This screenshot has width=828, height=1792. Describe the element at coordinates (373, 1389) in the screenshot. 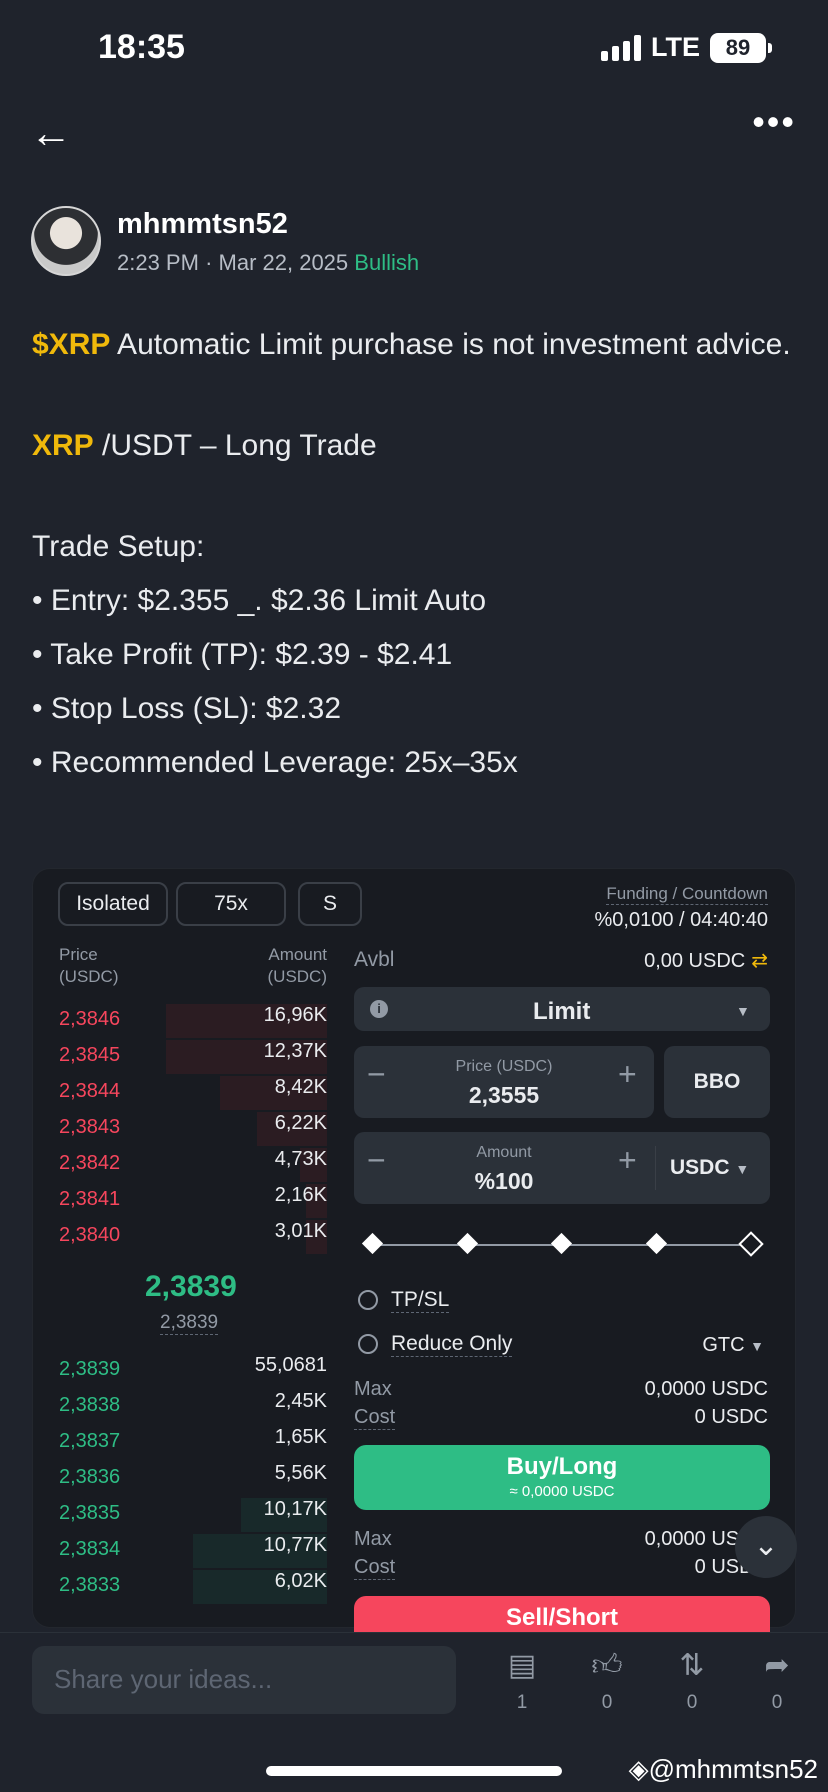

I see `buy-max-label: Max` at that location.